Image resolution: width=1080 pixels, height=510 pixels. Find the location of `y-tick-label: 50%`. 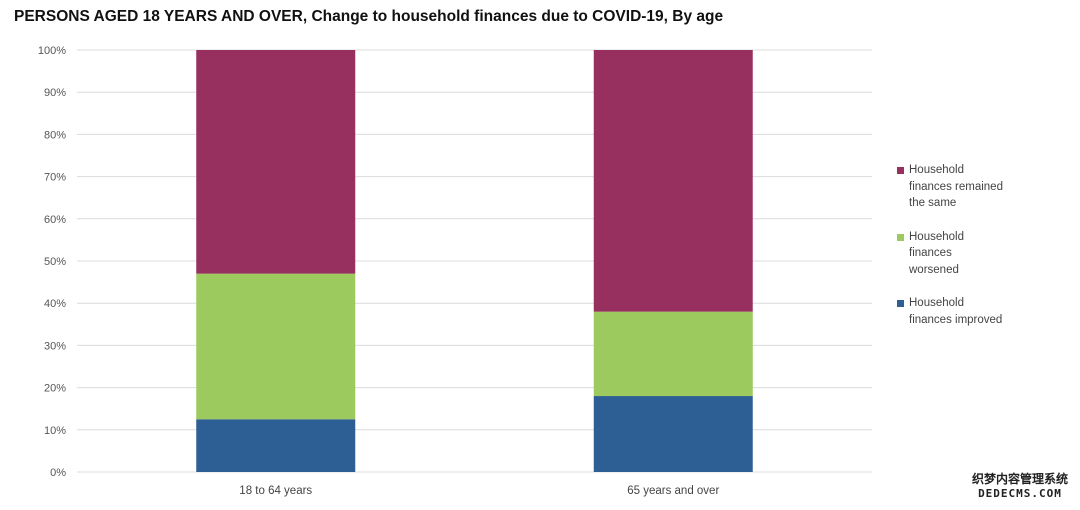

y-tick-label: 50% is located at coordinates (55, 262).